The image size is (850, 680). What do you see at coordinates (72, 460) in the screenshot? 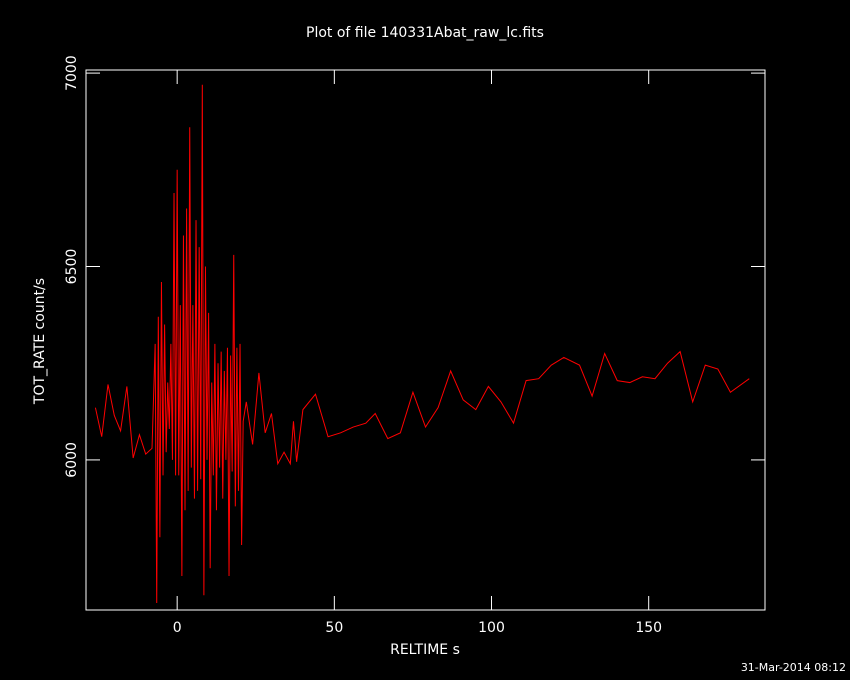
I see `y-tick-label: 6000` at bounding box center [72, 460].